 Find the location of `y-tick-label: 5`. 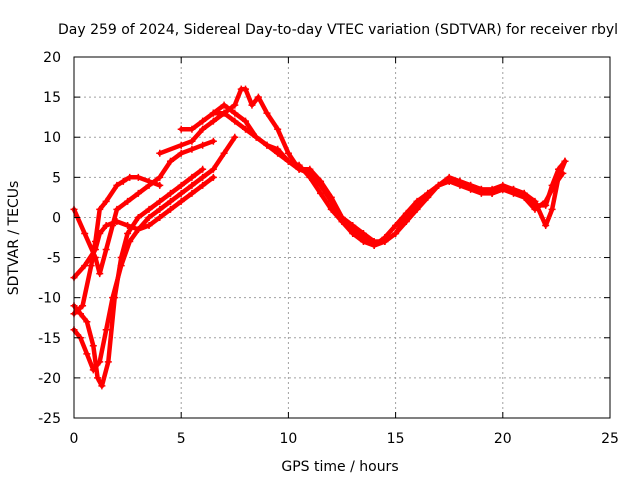

y-tick-label: 5 is located at coordinates (56, 178).